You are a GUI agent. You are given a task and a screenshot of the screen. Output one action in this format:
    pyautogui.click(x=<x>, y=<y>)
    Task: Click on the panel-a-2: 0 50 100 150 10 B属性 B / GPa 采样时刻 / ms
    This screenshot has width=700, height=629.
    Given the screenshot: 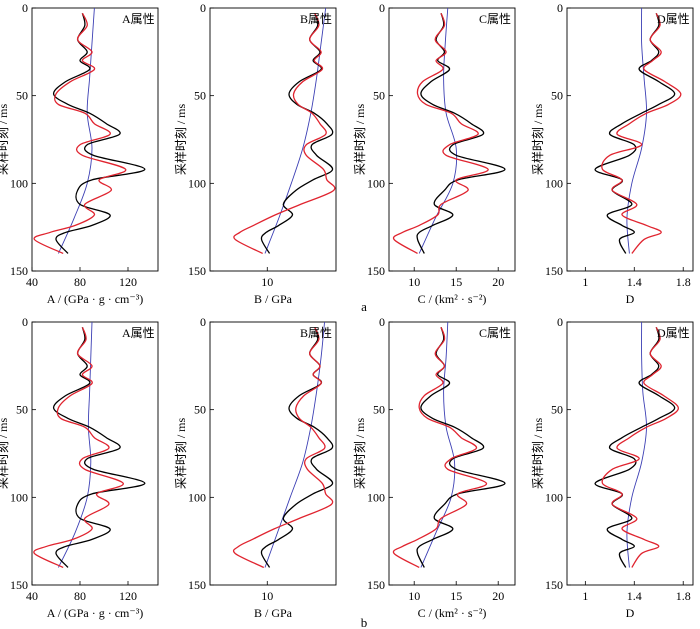 What is the action you would take?
    pyautogui.click(x=255, y=153)
    